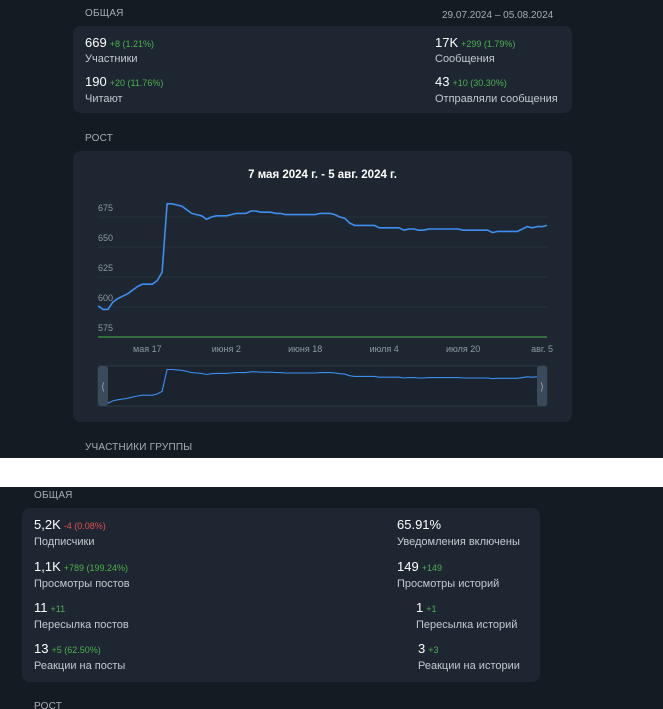 This screenshot has height=709, width=663. I want to click on x-tick-label: мая 17, so click(147, 349).